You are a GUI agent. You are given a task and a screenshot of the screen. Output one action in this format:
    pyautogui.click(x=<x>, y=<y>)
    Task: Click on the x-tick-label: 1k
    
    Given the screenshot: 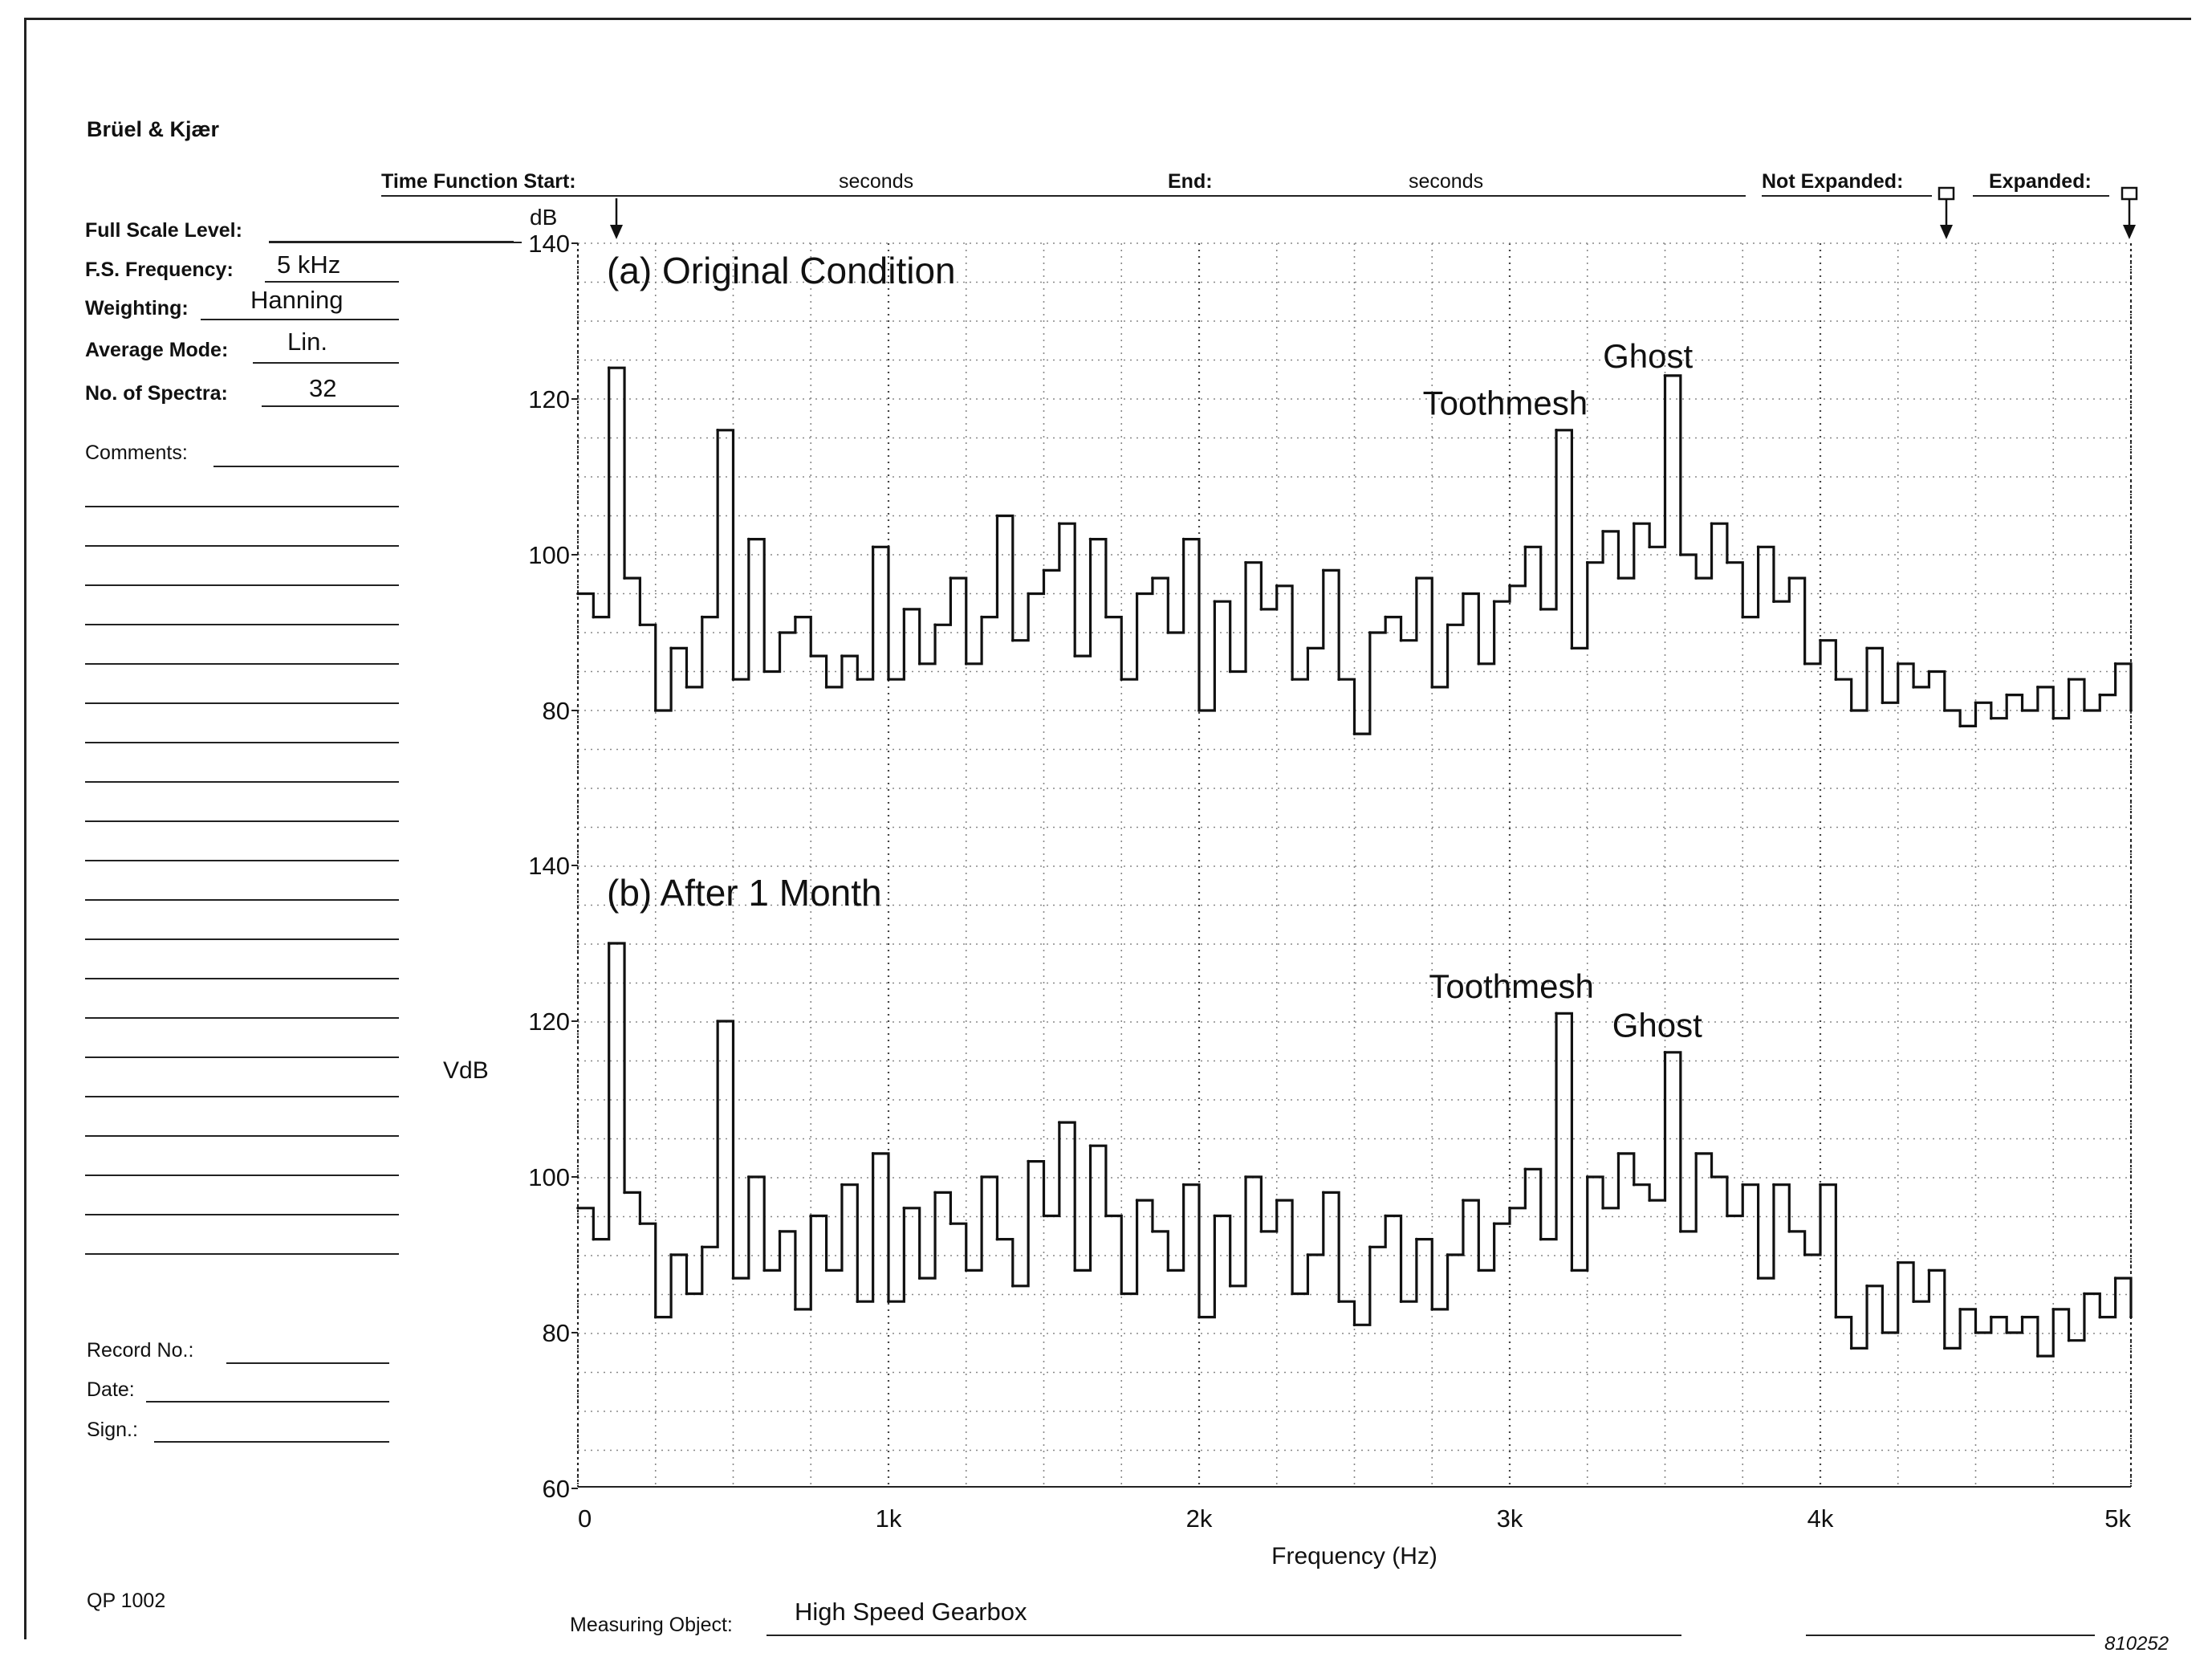 What is the action you would take?
    pyautogui.click(x=889, y=1518)
    